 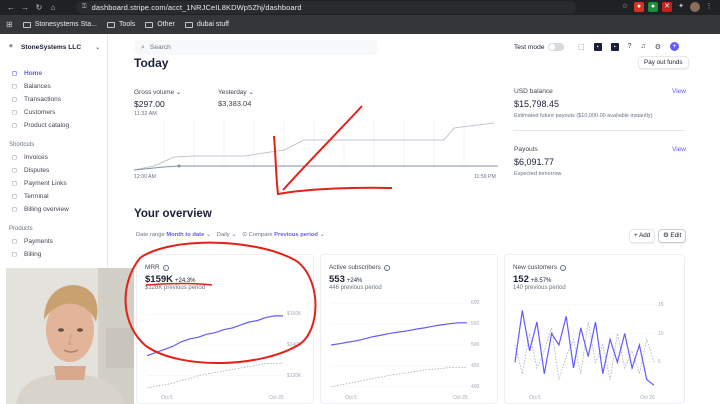 What do you see at coordinates (53, 42) in the screenshot?
I see `account-switcher: ◆ StoneSystems LLC ⌄` at bounding box center [53, 42].